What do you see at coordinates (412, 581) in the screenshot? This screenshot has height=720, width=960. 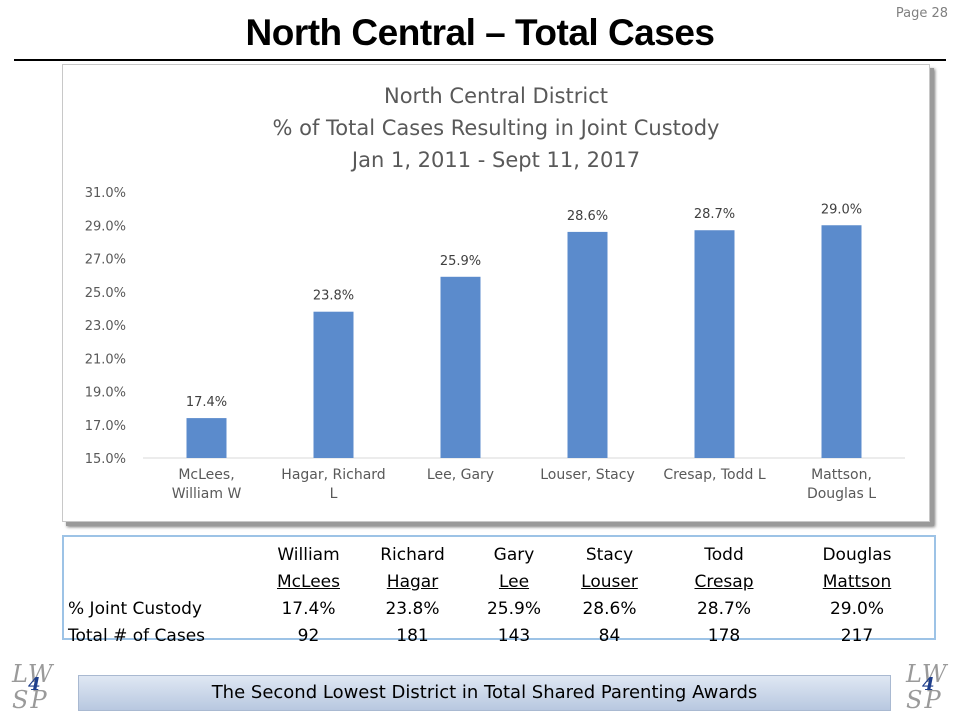 I see `table-header-cell: Hagar` at bounding box center [412, 581].